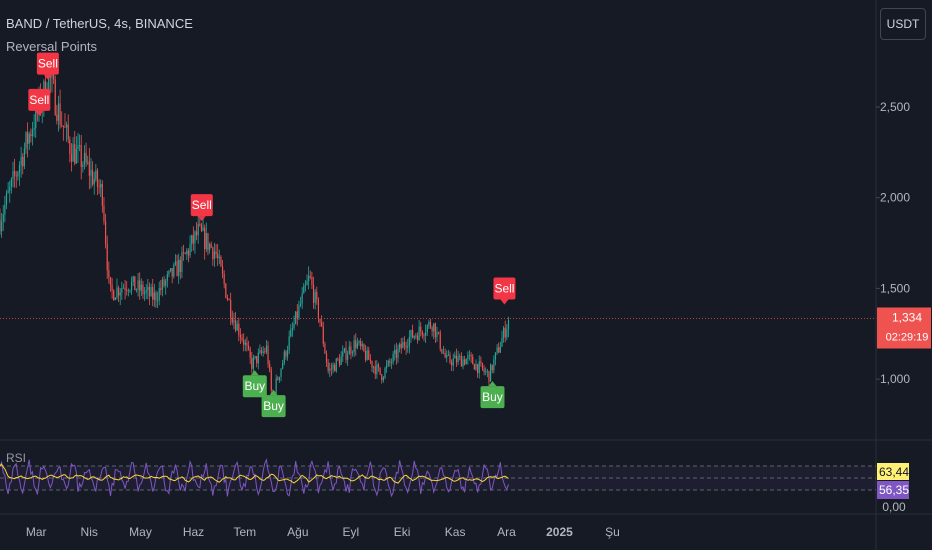 This screenshot has width=932, height=550. I want to click on x-tick-label: Şu, so click(612, 532).